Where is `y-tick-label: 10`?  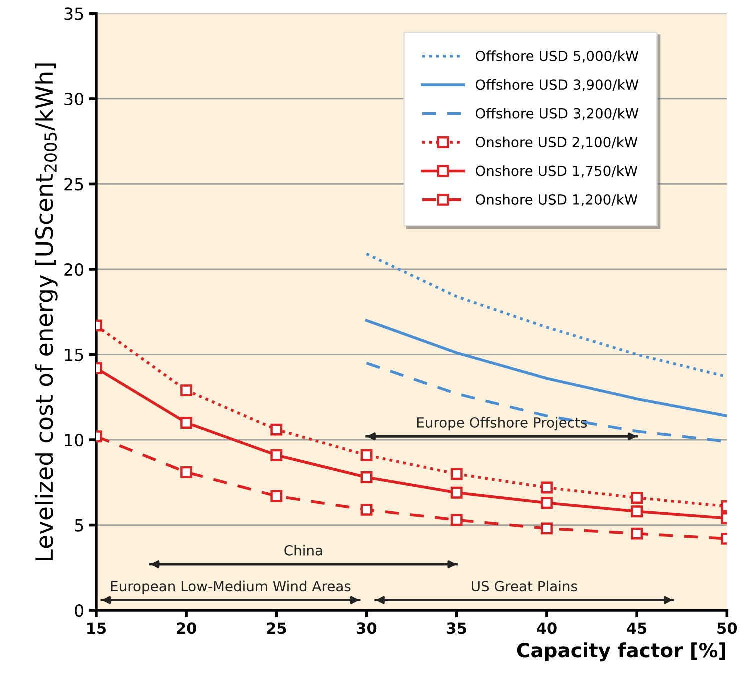 y-tick-label: 10 is located at coordinates (74, 440).